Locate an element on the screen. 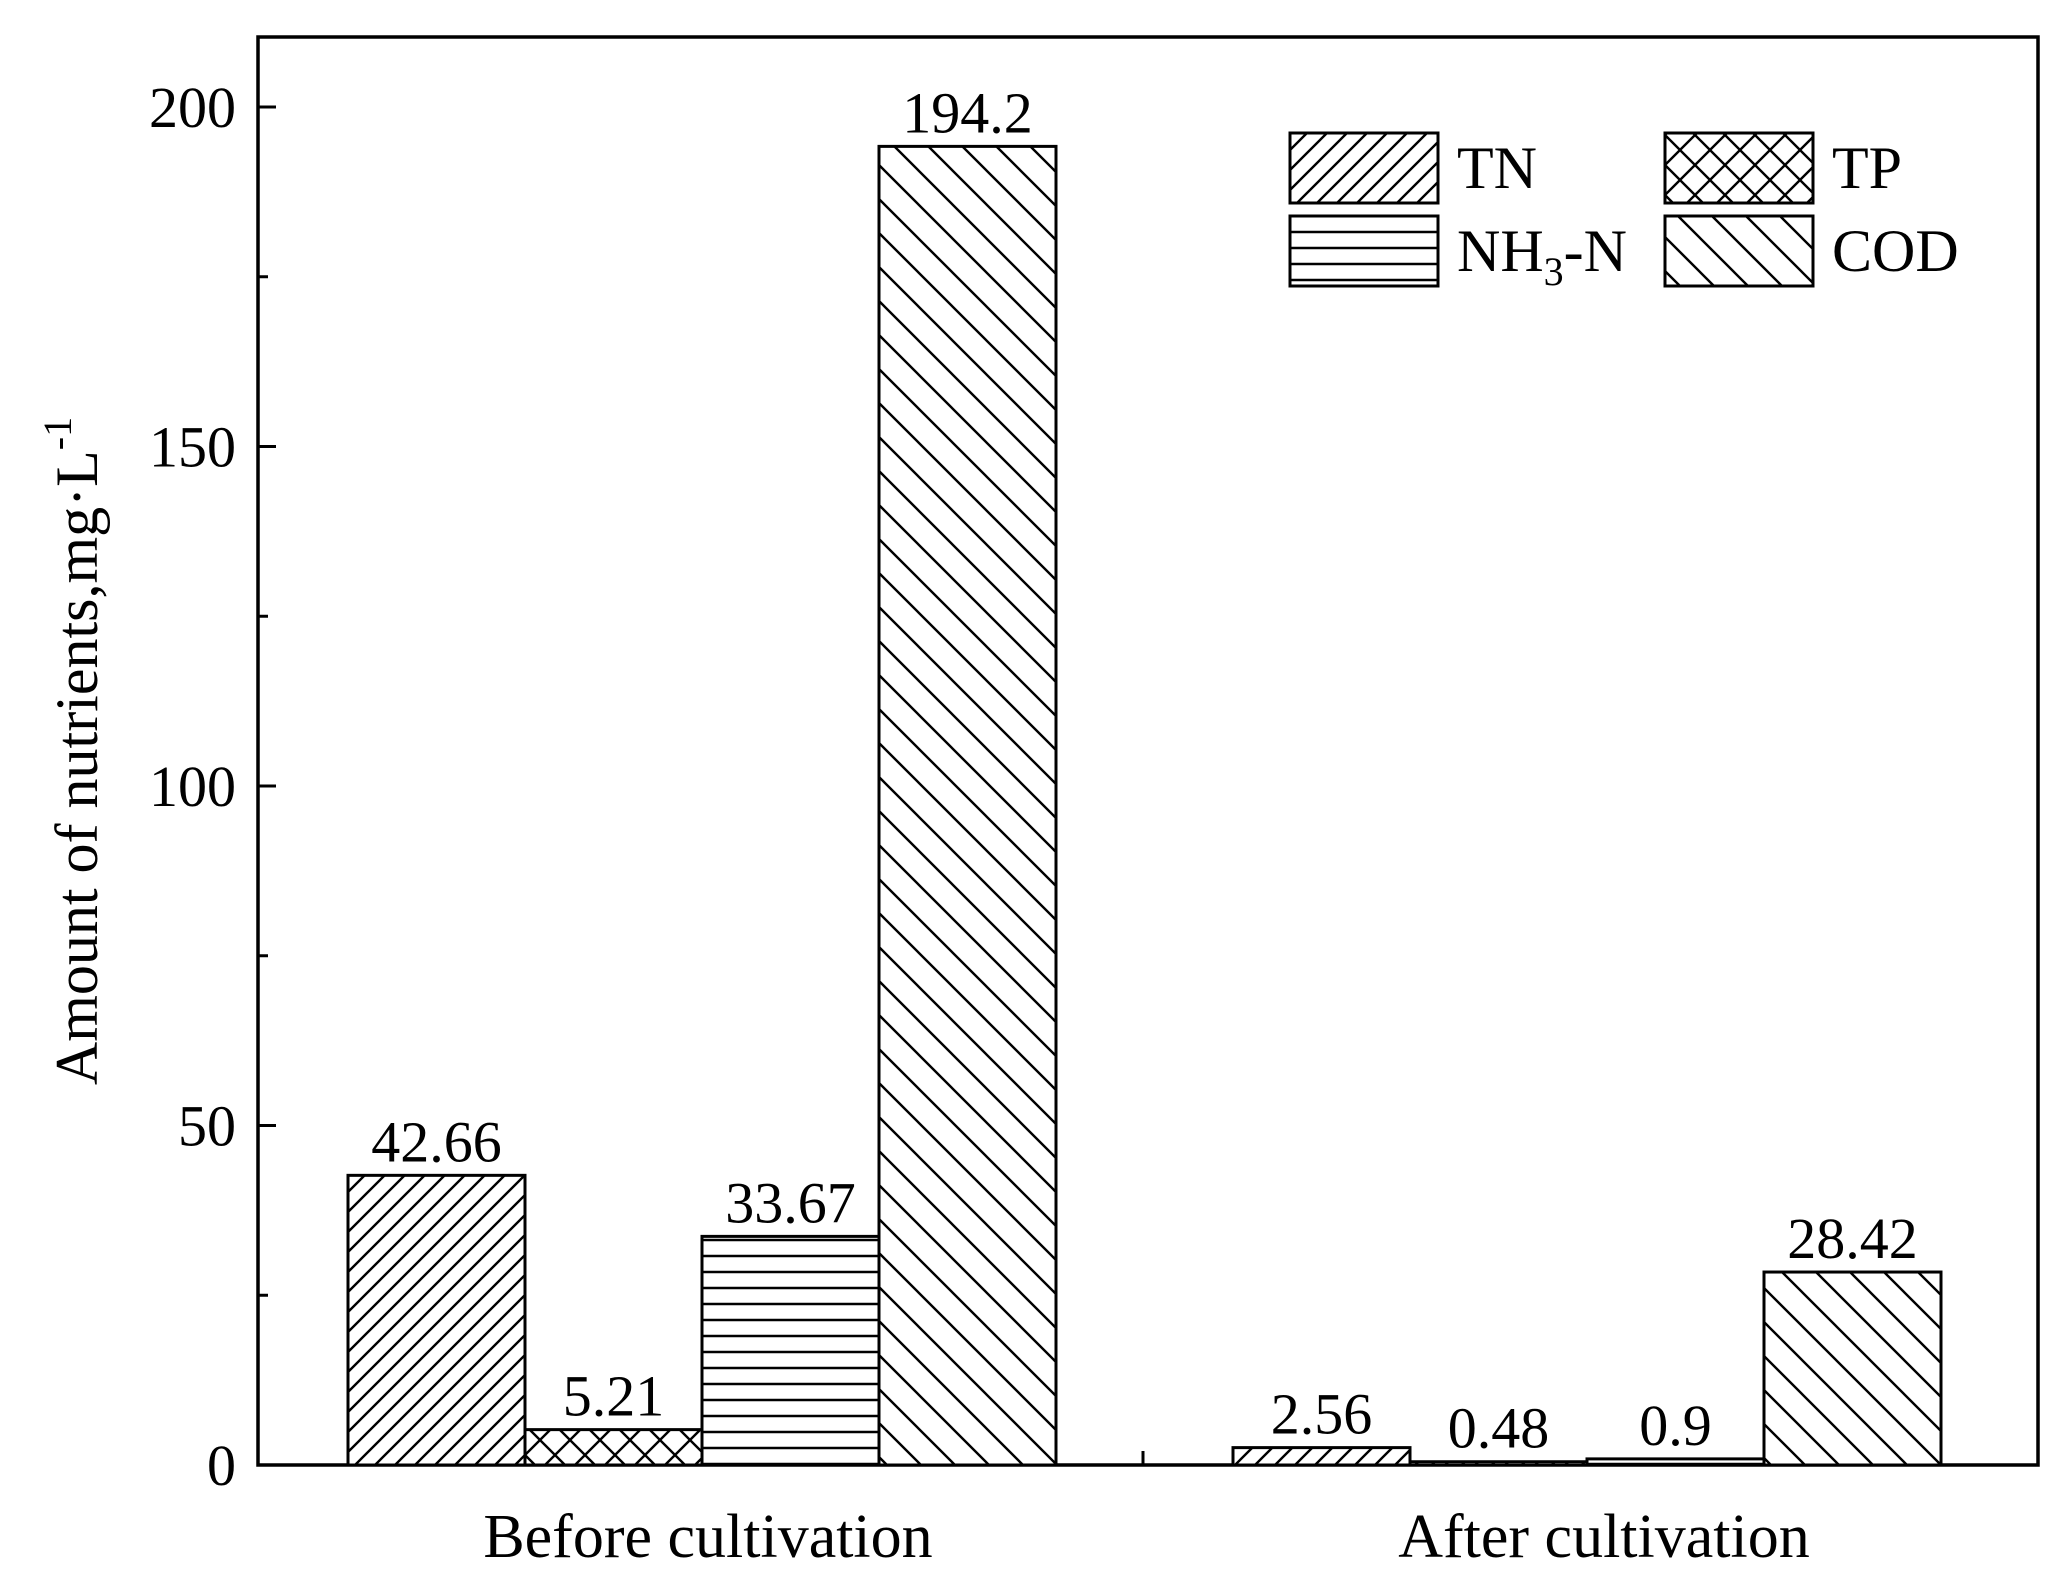 This screenshot has height=1586, width=2062. legend-label-nh3n: NH3-N is located at coordinates (1542, 256).